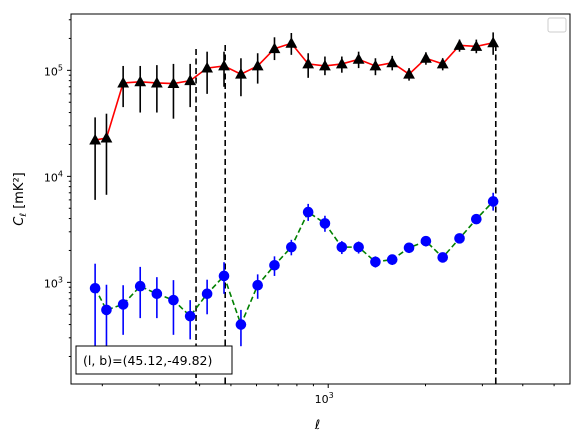 The width and height of the screenshot is (580, 441). Describe the element at coordinates (557, 25) in the screenshot. I see `legend-box` at that location.